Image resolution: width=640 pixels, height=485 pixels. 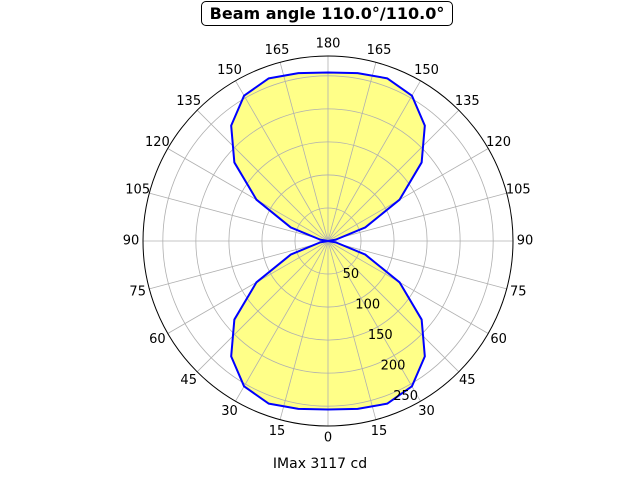 I want to click on angle-tick-label-right-0: 0, so click(x=328, y=438).